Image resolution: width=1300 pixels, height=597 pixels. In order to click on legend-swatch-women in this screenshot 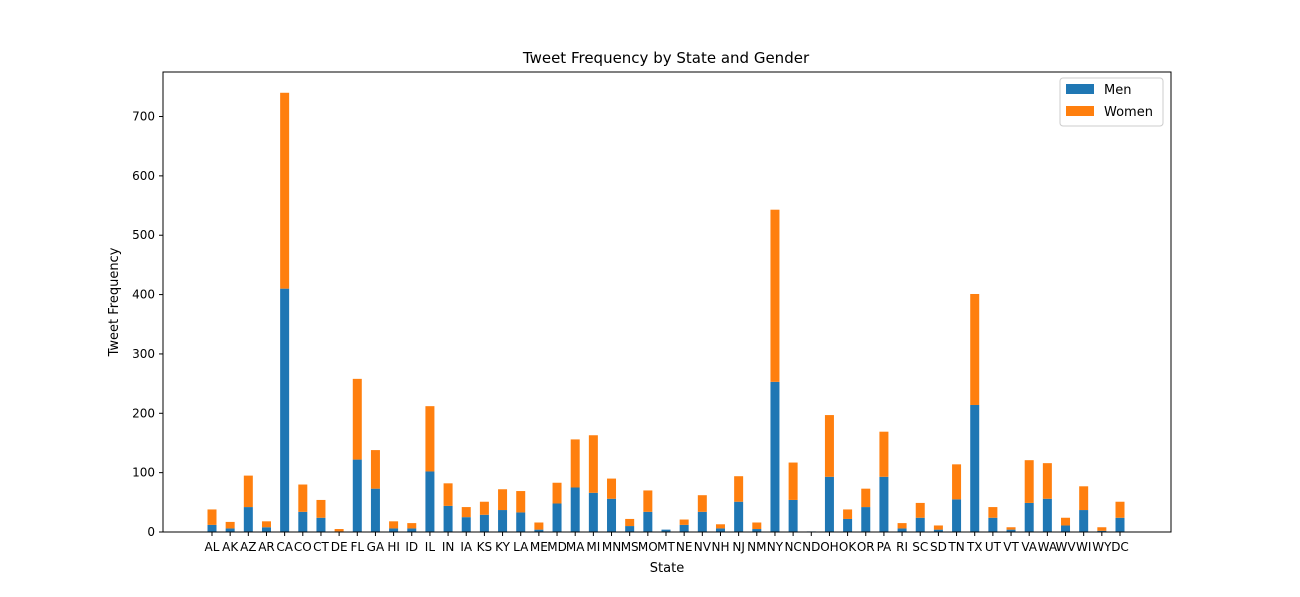, I will do `click(1080, 111)`.